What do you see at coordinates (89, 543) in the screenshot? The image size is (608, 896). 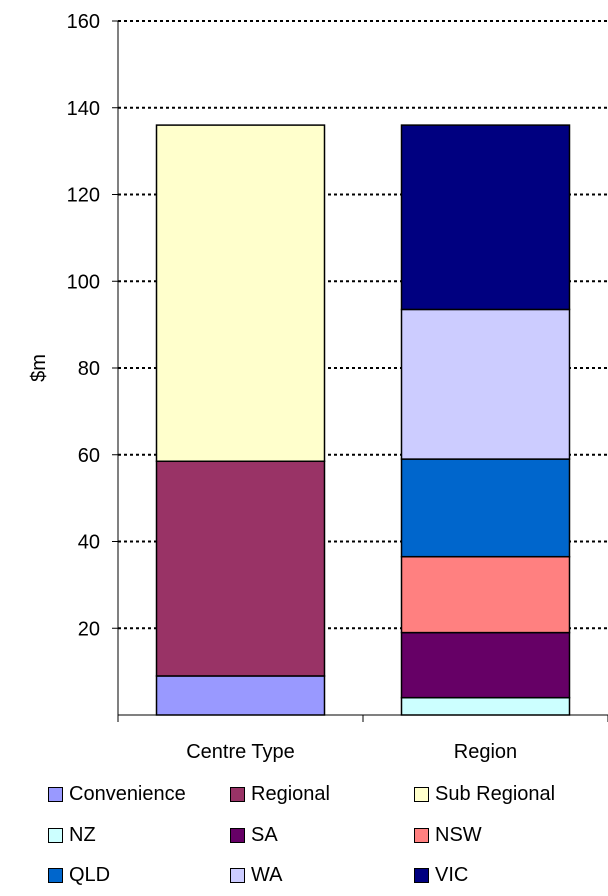 I see `y-tick-label: 40` at bounding box center [89, 543].